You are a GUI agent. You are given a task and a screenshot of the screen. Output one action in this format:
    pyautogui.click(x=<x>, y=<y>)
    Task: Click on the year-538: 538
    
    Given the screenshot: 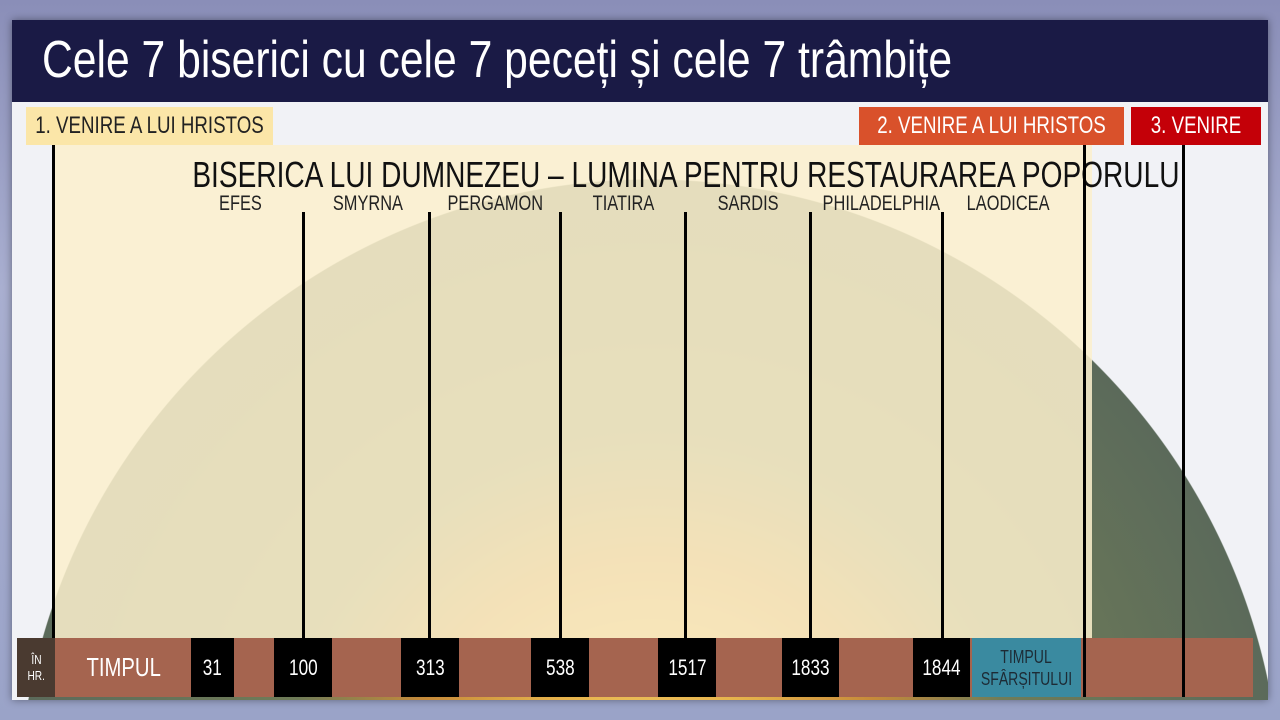 What is the action you would take?
    pyautogui.click(x=560, y=667)
    